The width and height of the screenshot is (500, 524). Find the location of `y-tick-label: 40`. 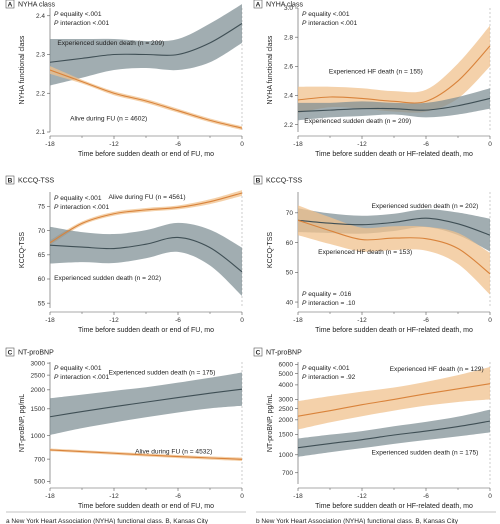

y-tick-label: 40 is located at coordinates (290, 302).